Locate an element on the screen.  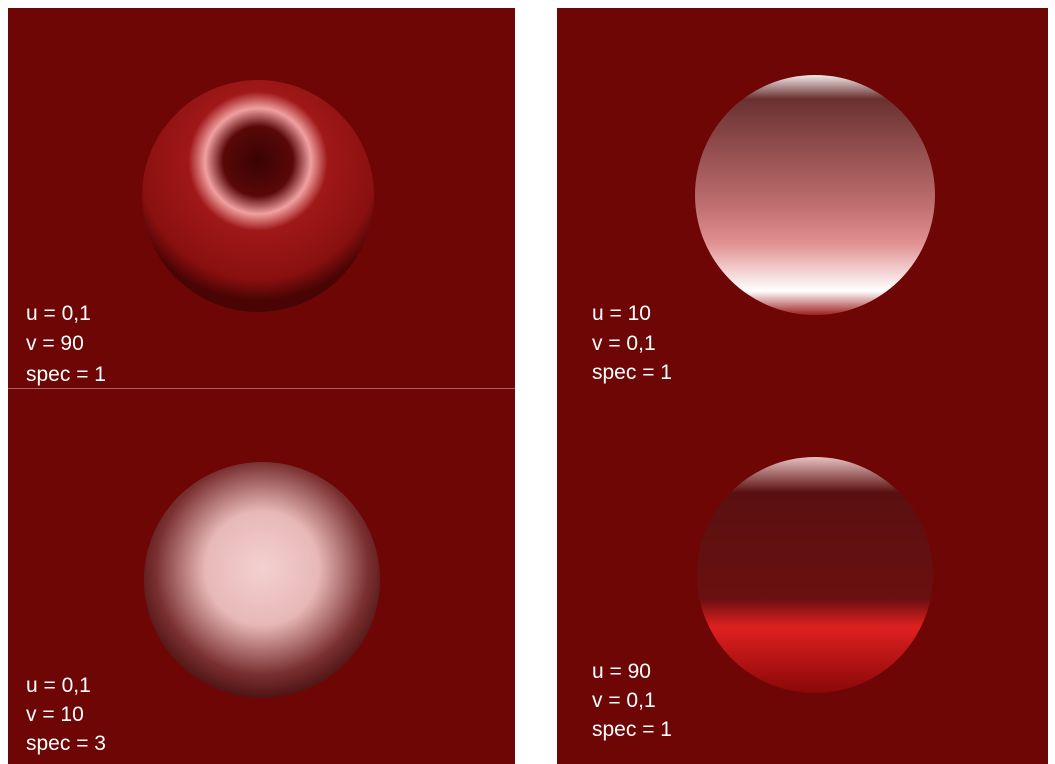
param-label: spec = 3 is located at coordinates (66, 743).